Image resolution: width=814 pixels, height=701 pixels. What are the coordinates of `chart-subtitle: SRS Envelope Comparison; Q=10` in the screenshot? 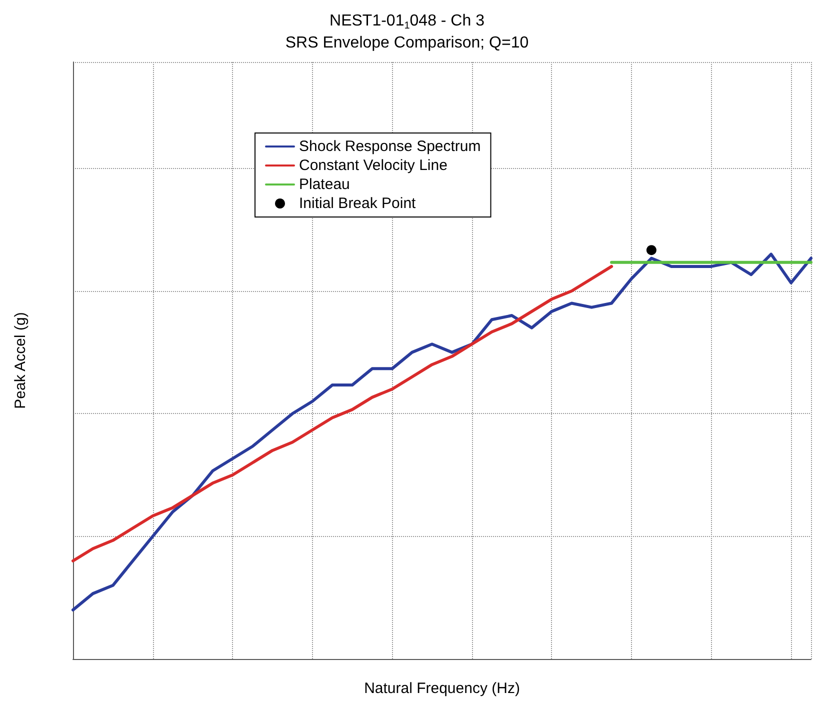 It's located at (407, 43).